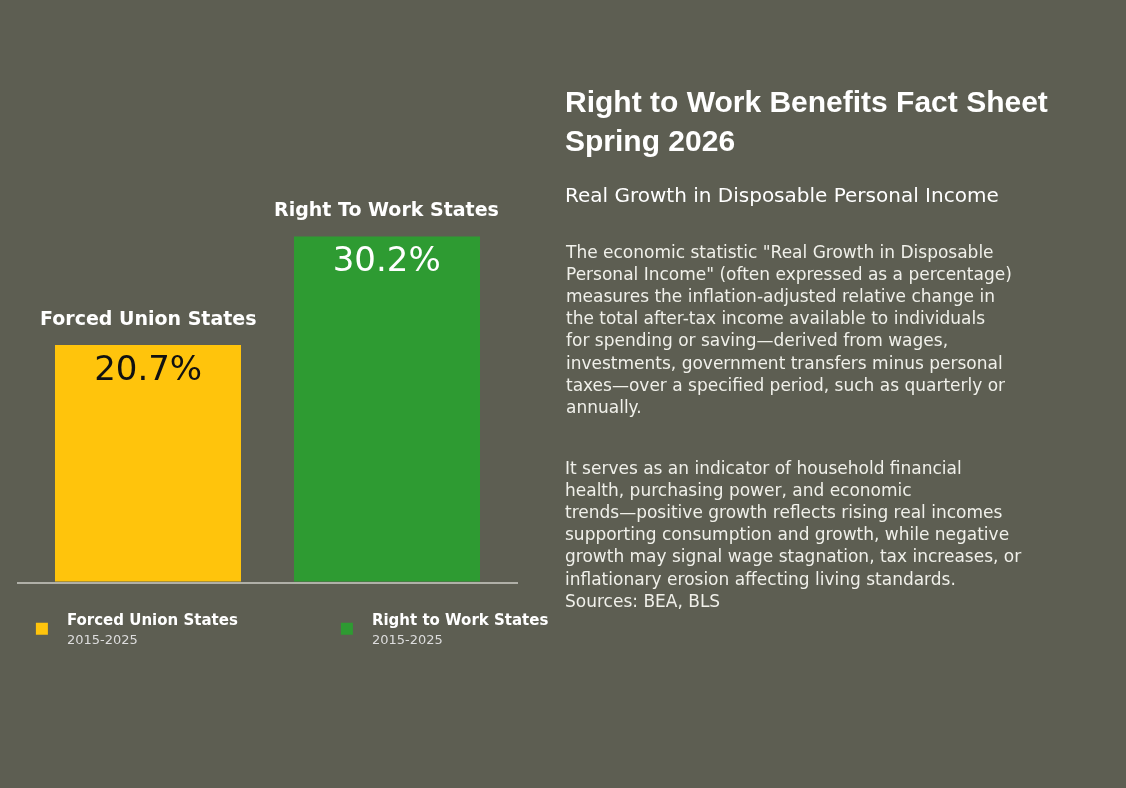 The height and width of the screenshot is (788, 1126). I want to click on text: Real Growth in Disposable Personal Income, so click(782, 195).